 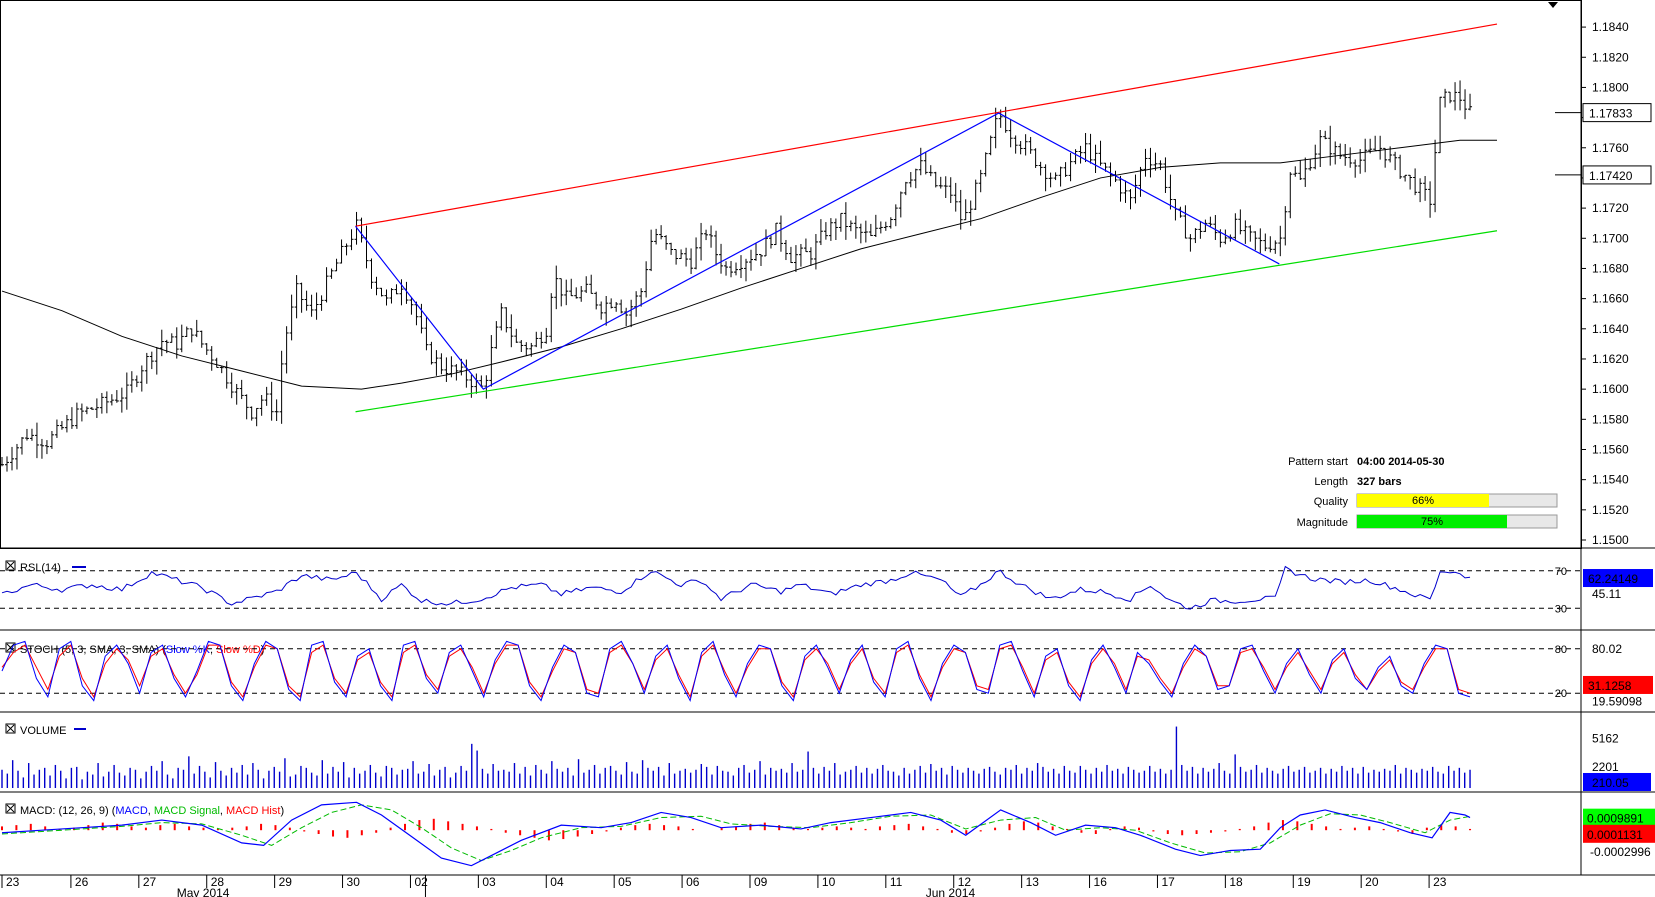 What do you see at coordinates (1400, 462) in the screenshot?
I see `pattern-start-value: 04:00 2014-05-30` at bounding box center [1400, 462].